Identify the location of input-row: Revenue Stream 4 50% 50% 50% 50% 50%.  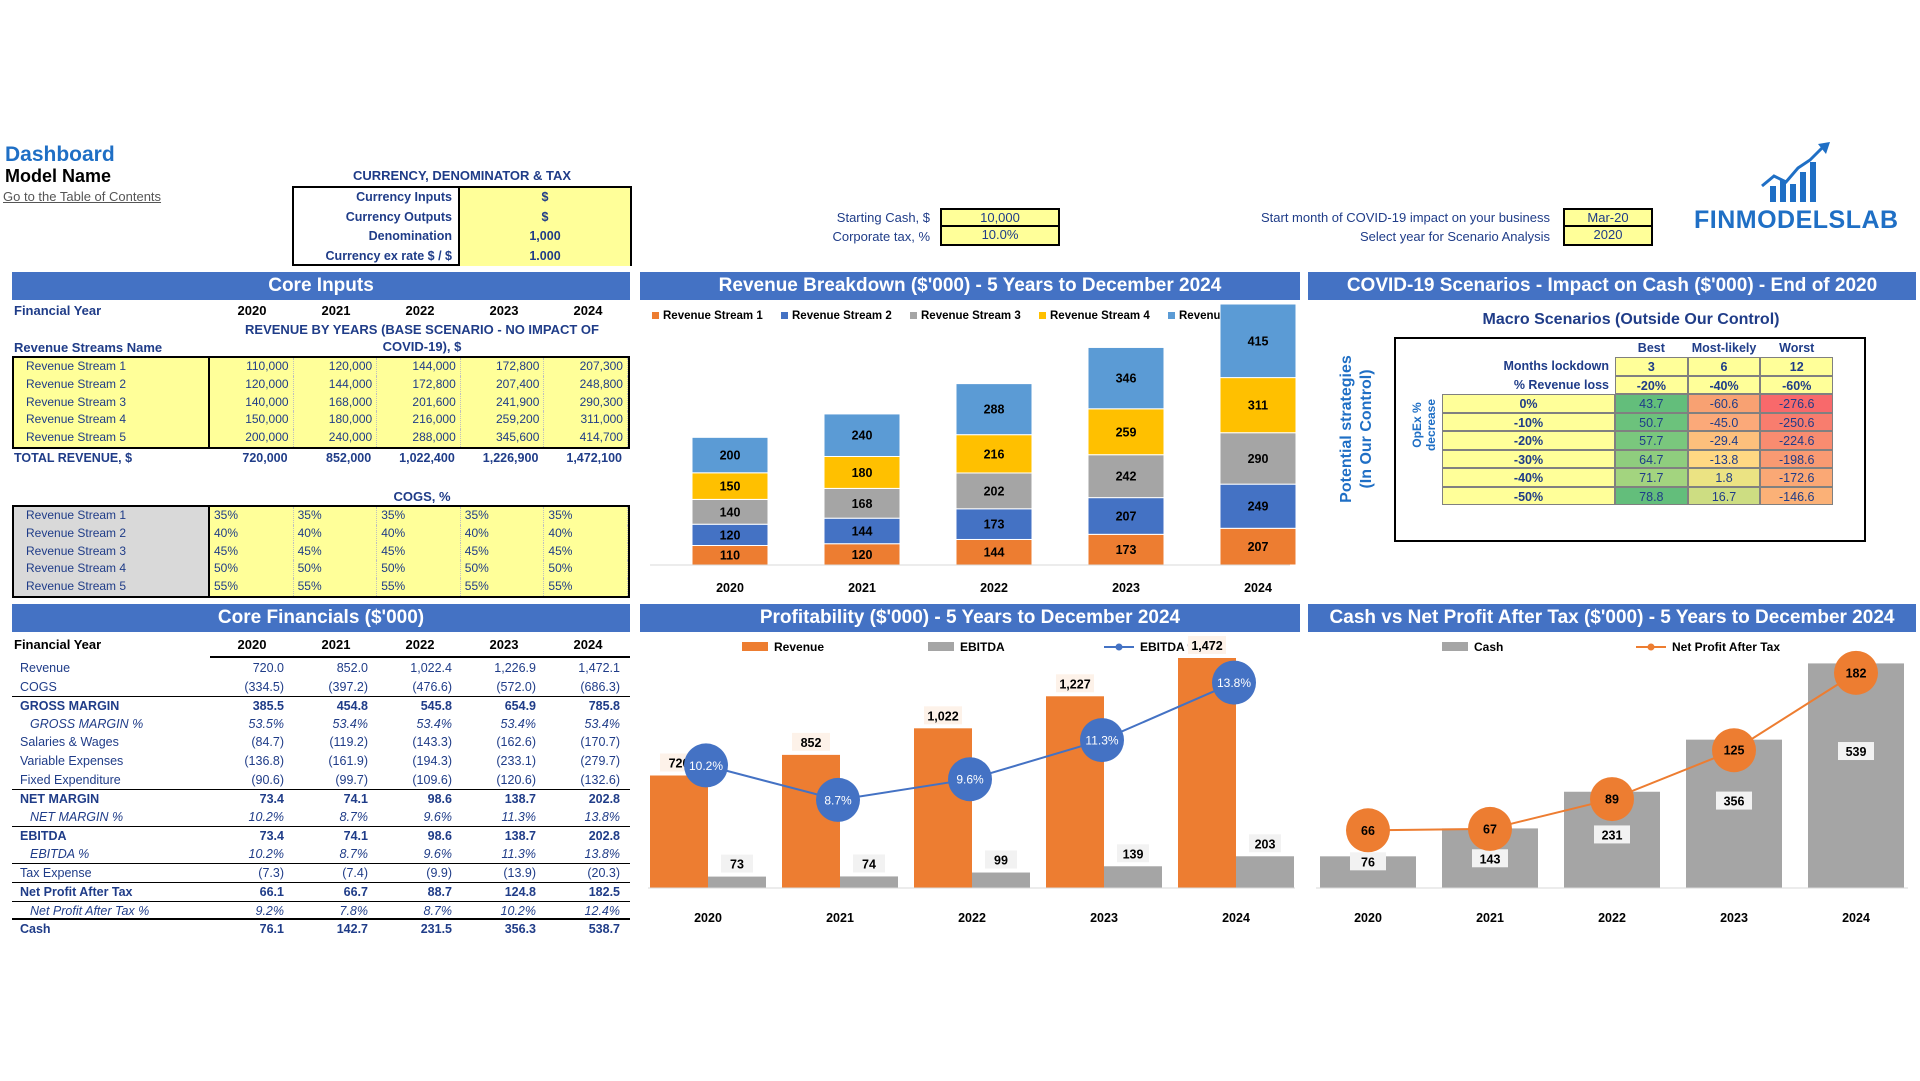
(321, 569).